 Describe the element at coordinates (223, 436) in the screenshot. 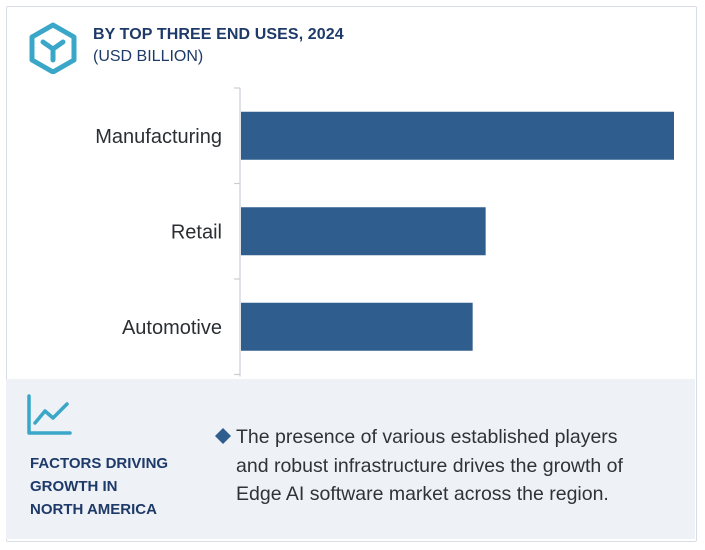

I see `diamond-bullet-icon` at that location.